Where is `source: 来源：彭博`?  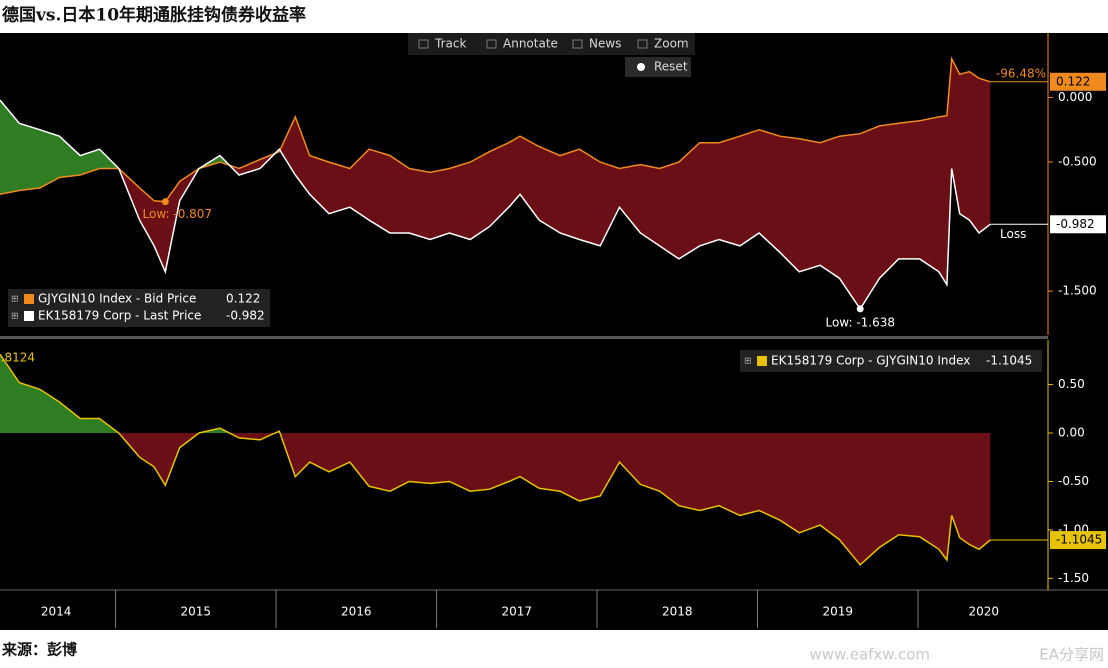
source: 来源：彭博 is located at coordinates (39, 650).